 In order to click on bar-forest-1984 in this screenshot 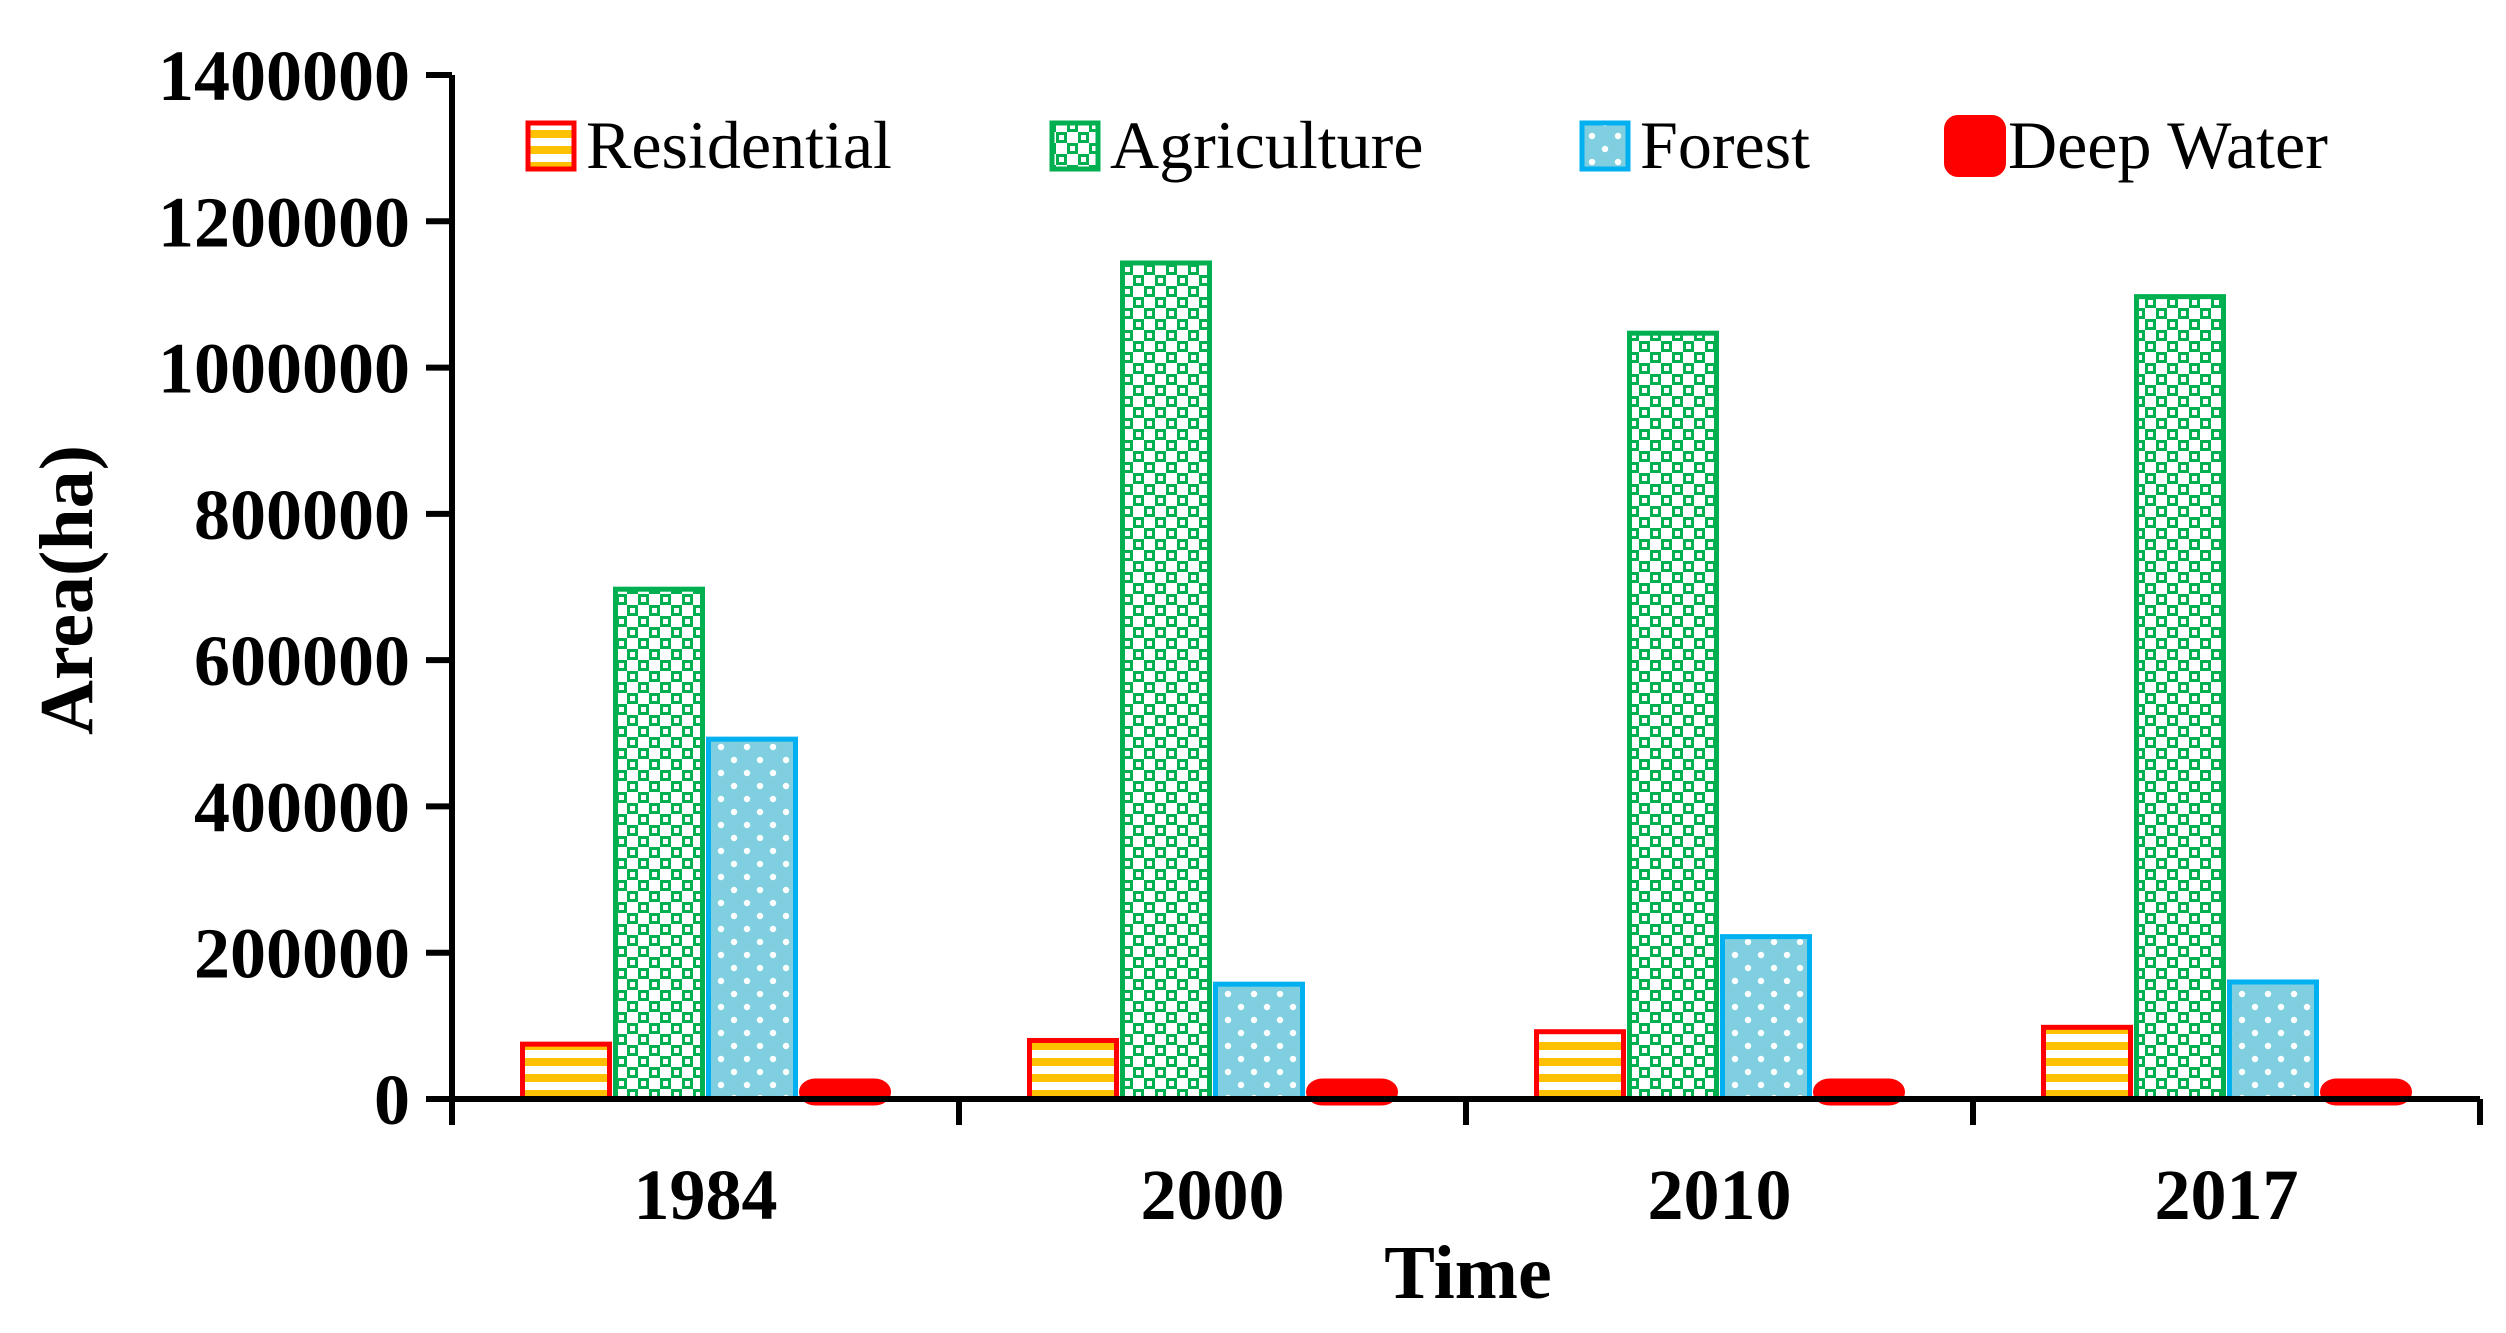, I will do `click(752, 919)`.